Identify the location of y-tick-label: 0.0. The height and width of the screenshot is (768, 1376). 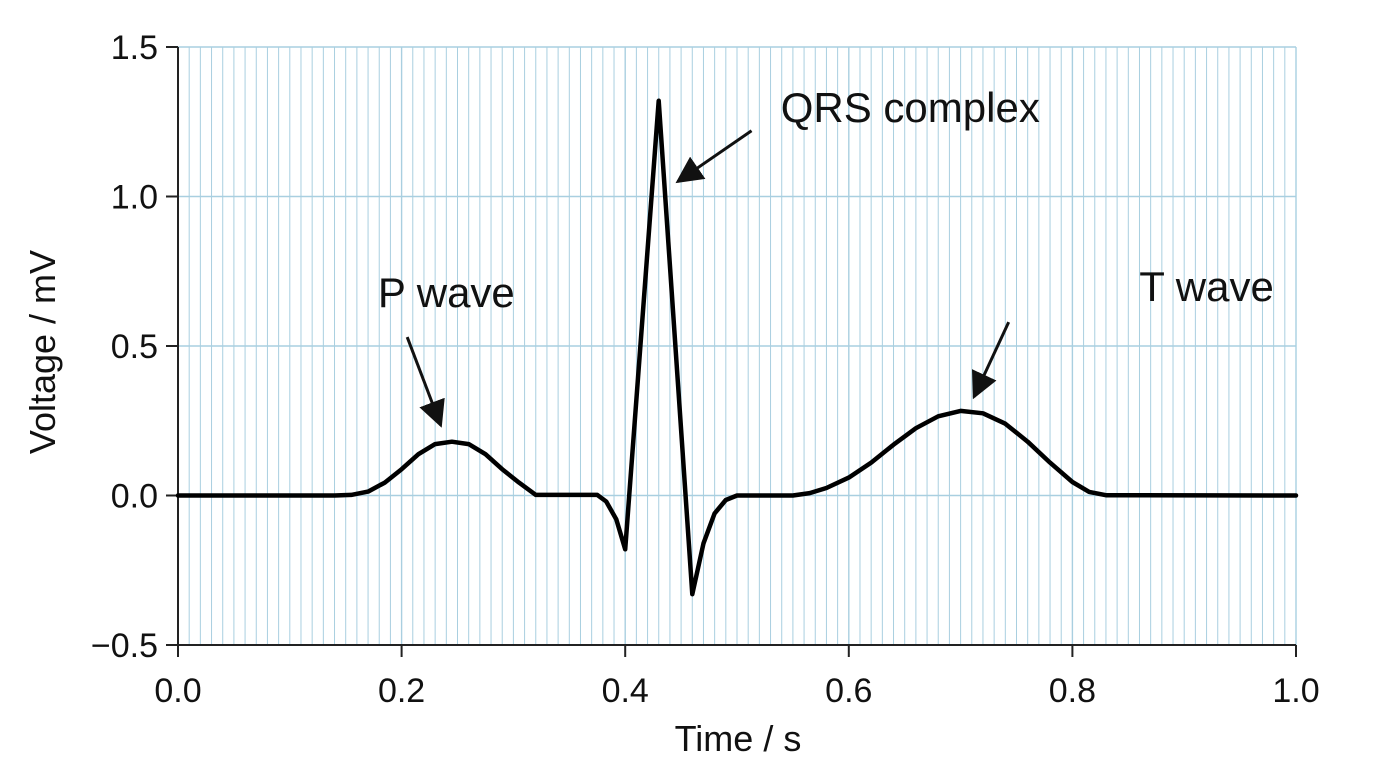
(134, 497).